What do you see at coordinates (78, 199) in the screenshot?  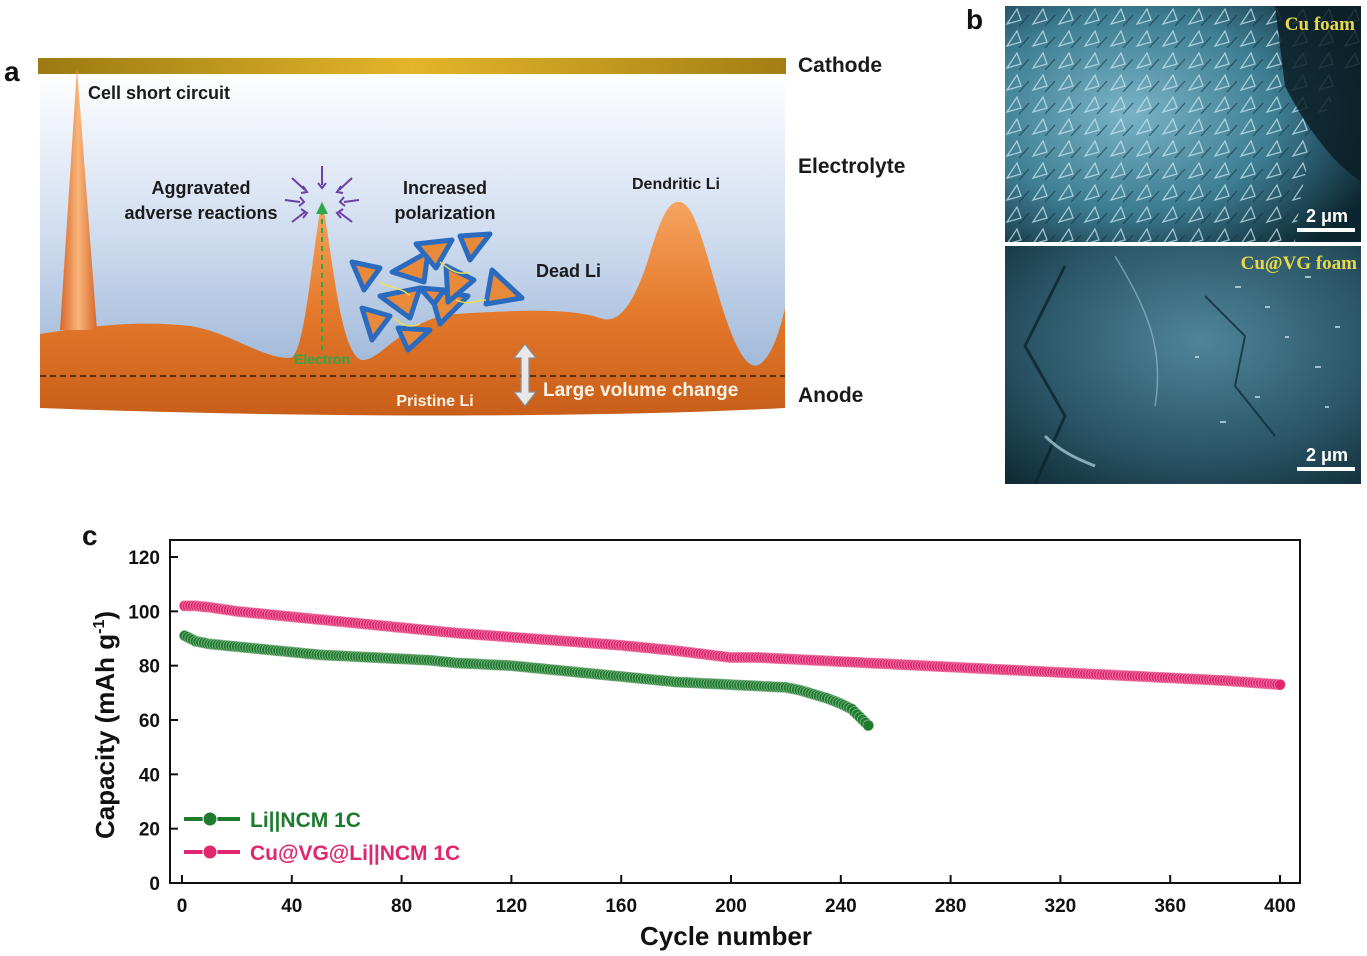 I see `short-circuit-spike` at bounding box center [78, 199].